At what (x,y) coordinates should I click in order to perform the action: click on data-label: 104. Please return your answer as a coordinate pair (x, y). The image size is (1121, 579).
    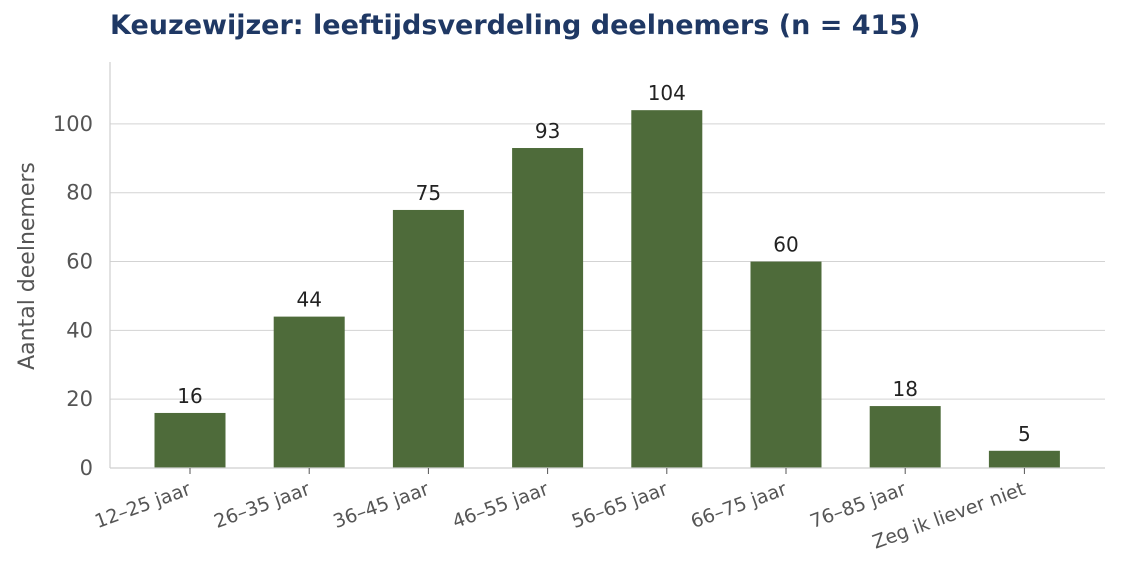
    Looking at the image, I should click on (667, 93).